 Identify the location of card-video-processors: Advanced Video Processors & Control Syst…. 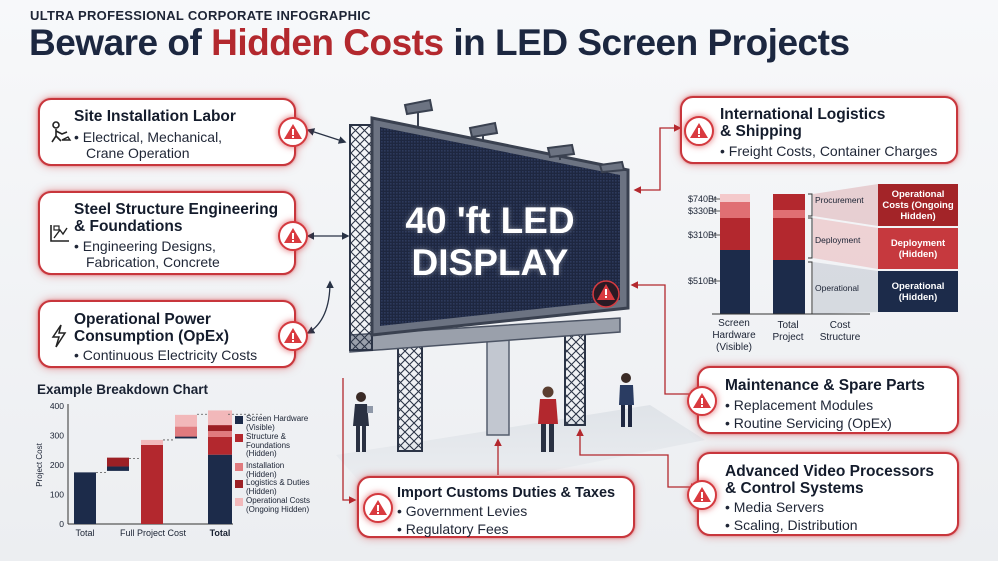
(823, 494).